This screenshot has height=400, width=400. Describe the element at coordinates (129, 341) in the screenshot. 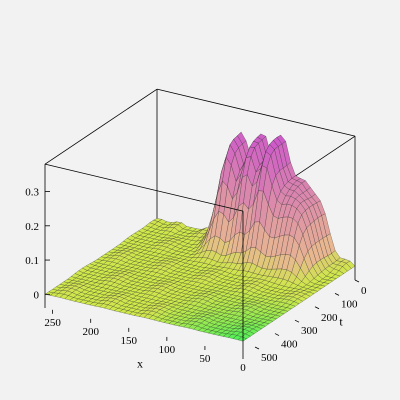

I see `x-tick-label: 150` at that location.